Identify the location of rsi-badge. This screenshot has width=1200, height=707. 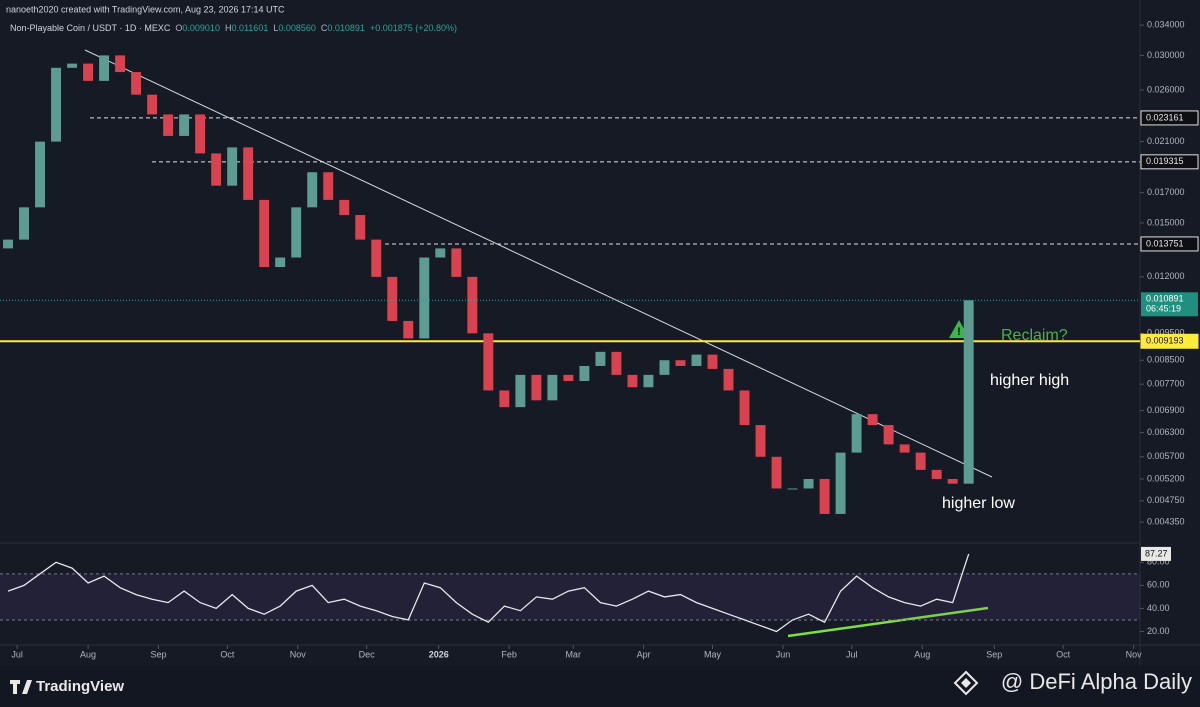
(1156, 553).